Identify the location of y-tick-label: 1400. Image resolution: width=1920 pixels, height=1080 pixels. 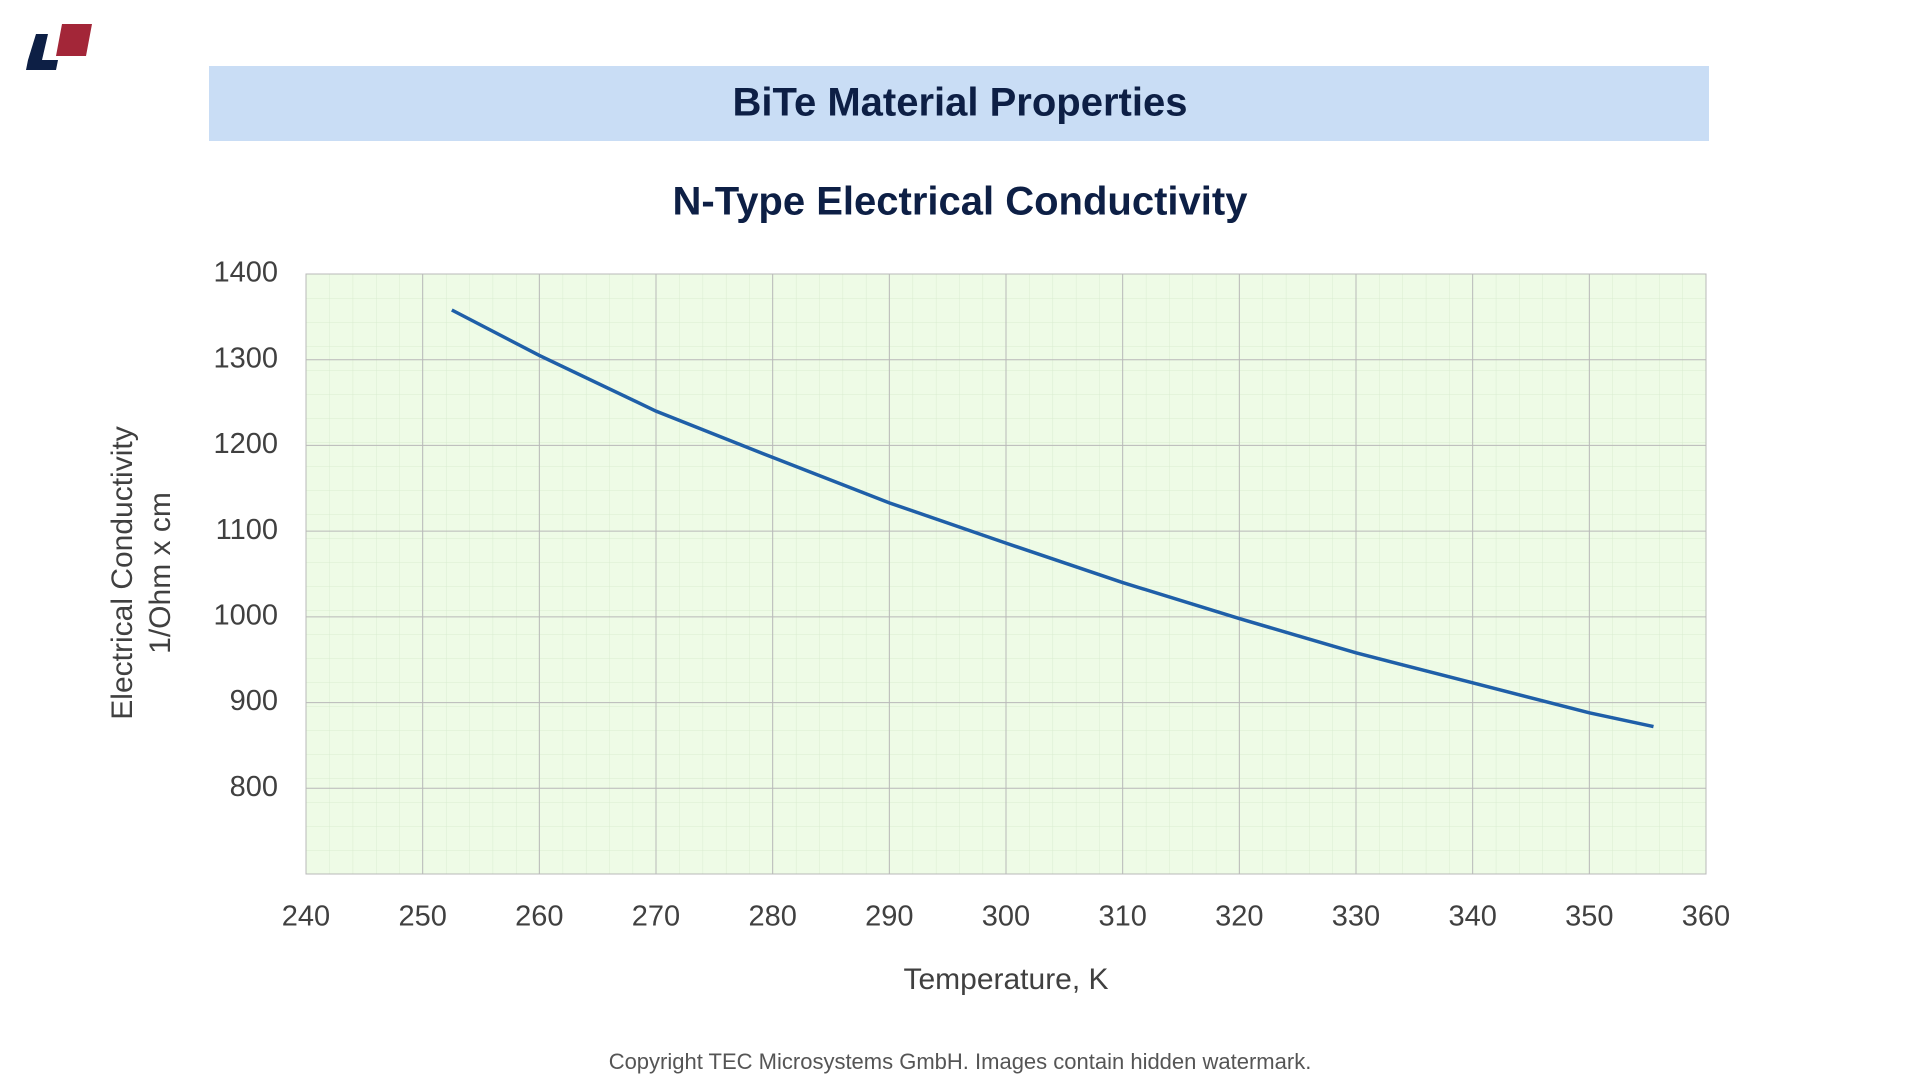
(245, 273).